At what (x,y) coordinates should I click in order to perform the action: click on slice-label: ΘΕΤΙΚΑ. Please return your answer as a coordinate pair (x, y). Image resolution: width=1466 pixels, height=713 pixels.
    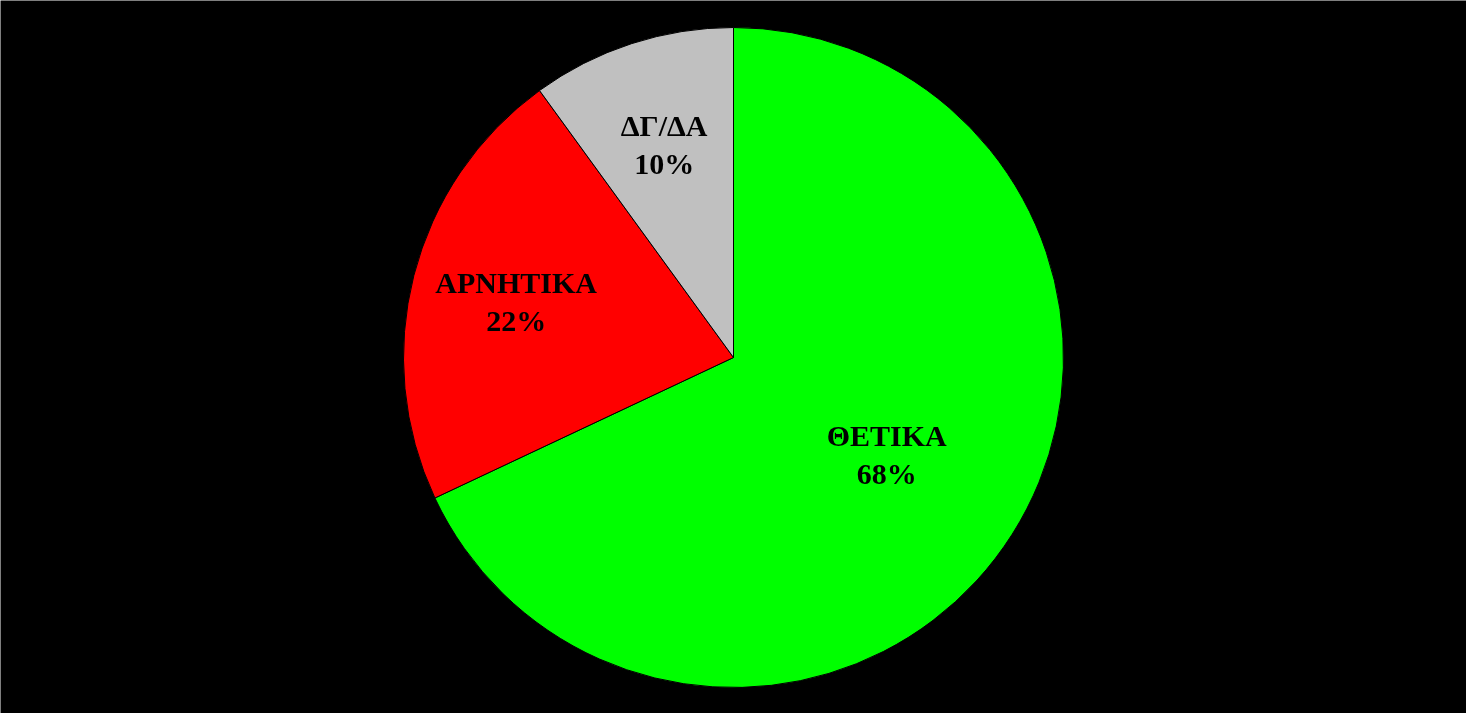
    Looking at the image, I should click on (887, 436).